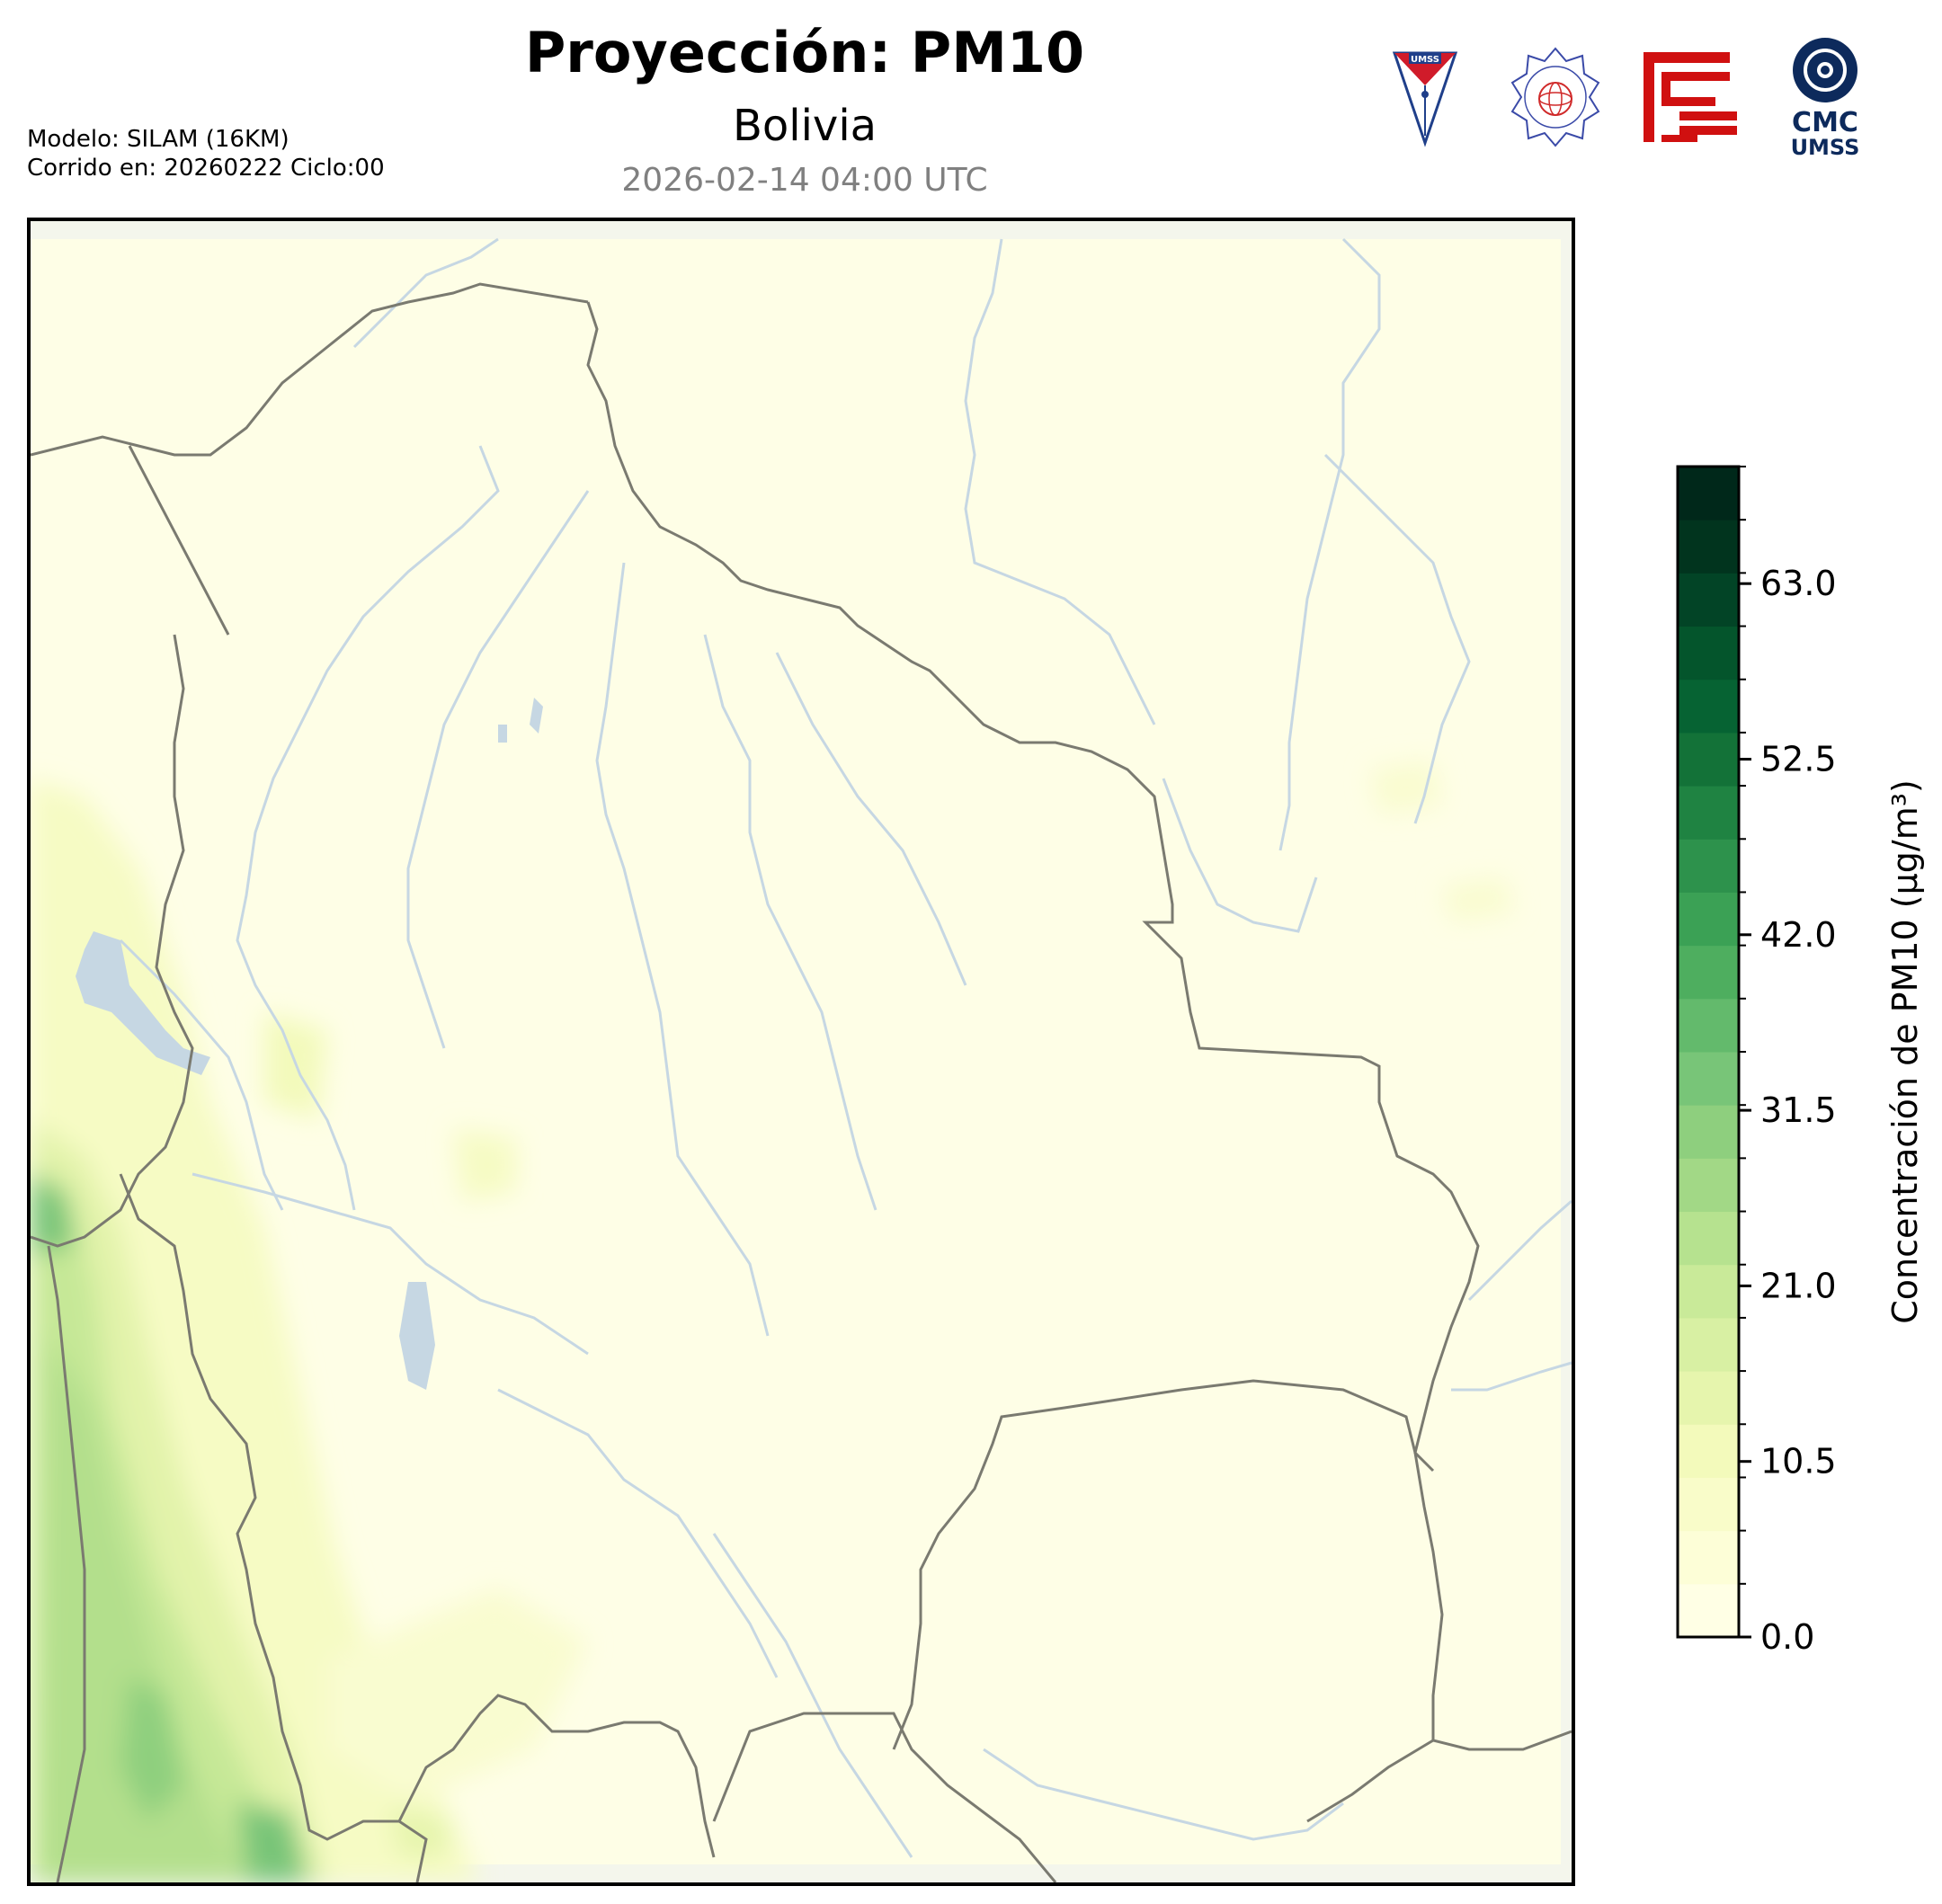  What do you see at coordinates (143, 1003) in the screenshot?
I see `lake-titicaca` at bounding box center [143, 1003].